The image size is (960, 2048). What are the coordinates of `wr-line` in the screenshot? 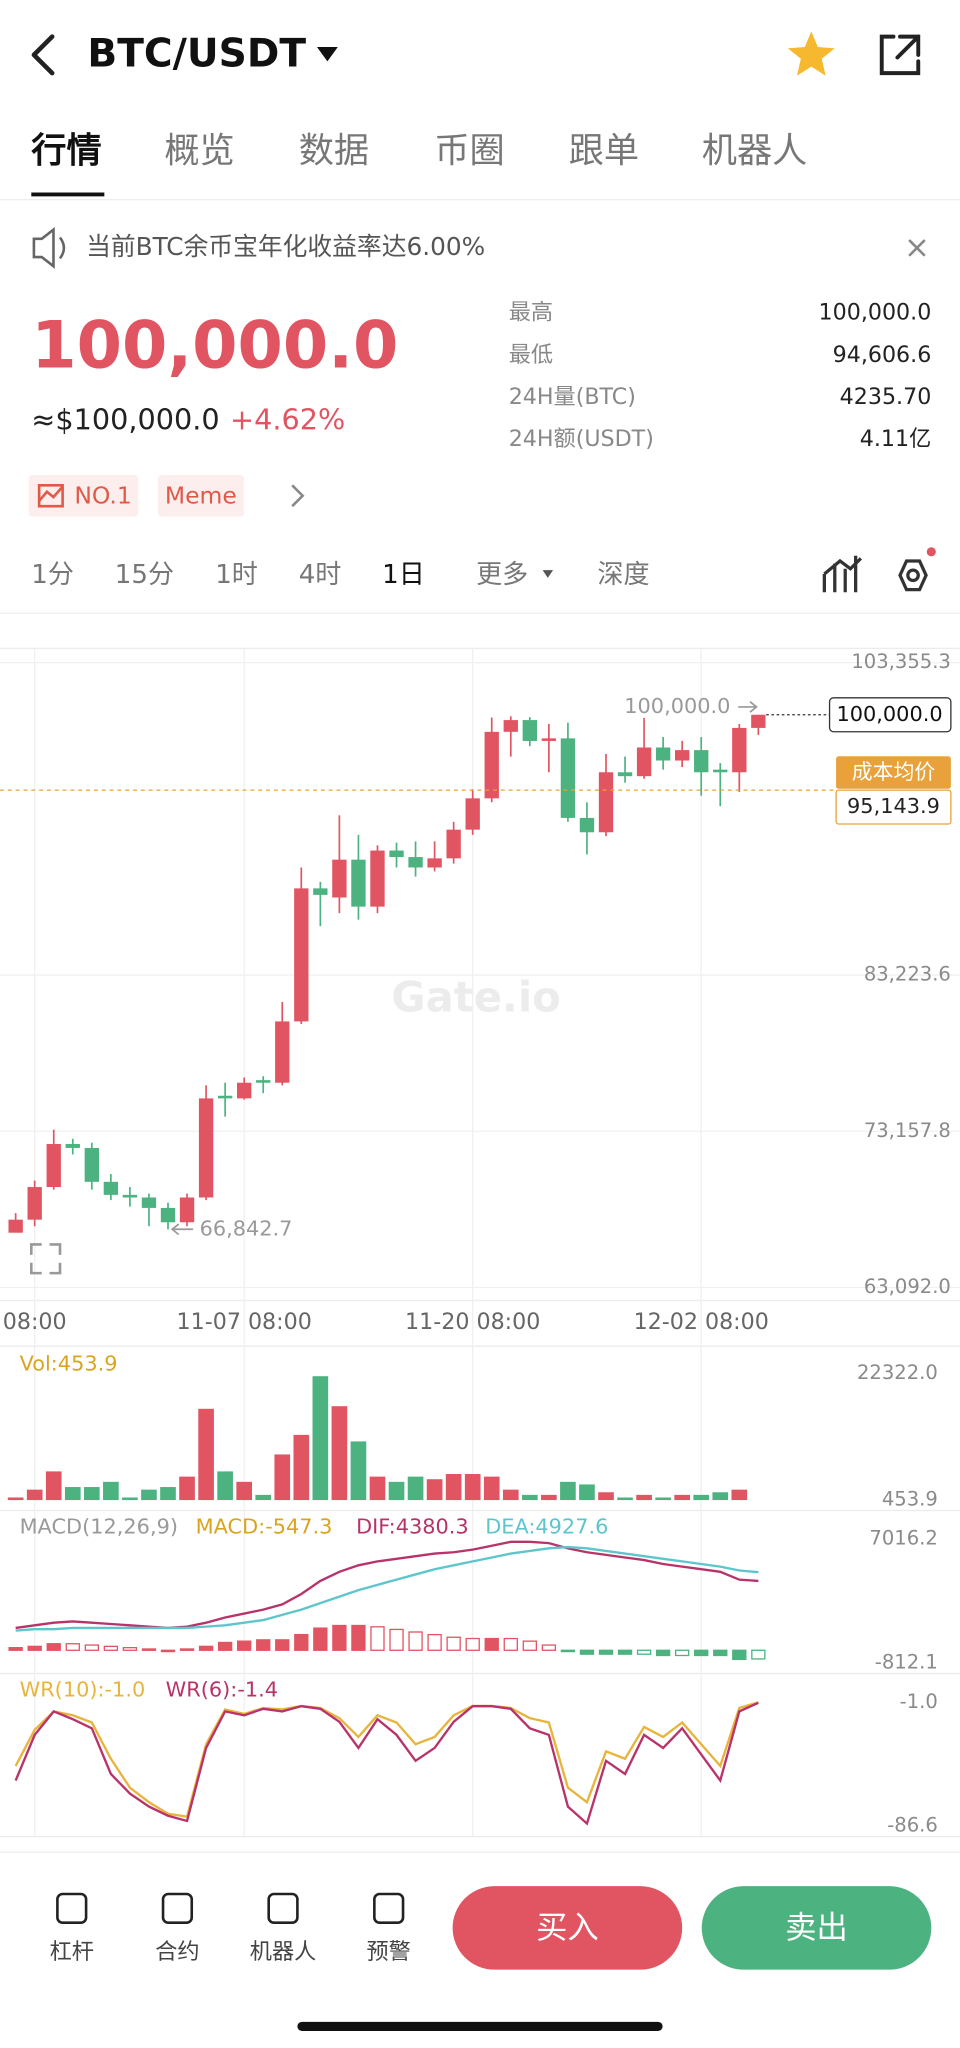 It's located at (386, 1763).